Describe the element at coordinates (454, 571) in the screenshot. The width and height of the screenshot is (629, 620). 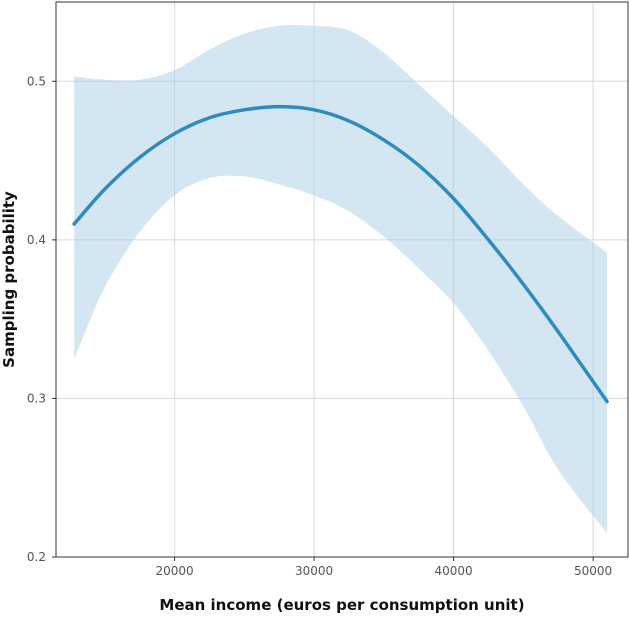
I see `x-tick-label: 40000` at that location.